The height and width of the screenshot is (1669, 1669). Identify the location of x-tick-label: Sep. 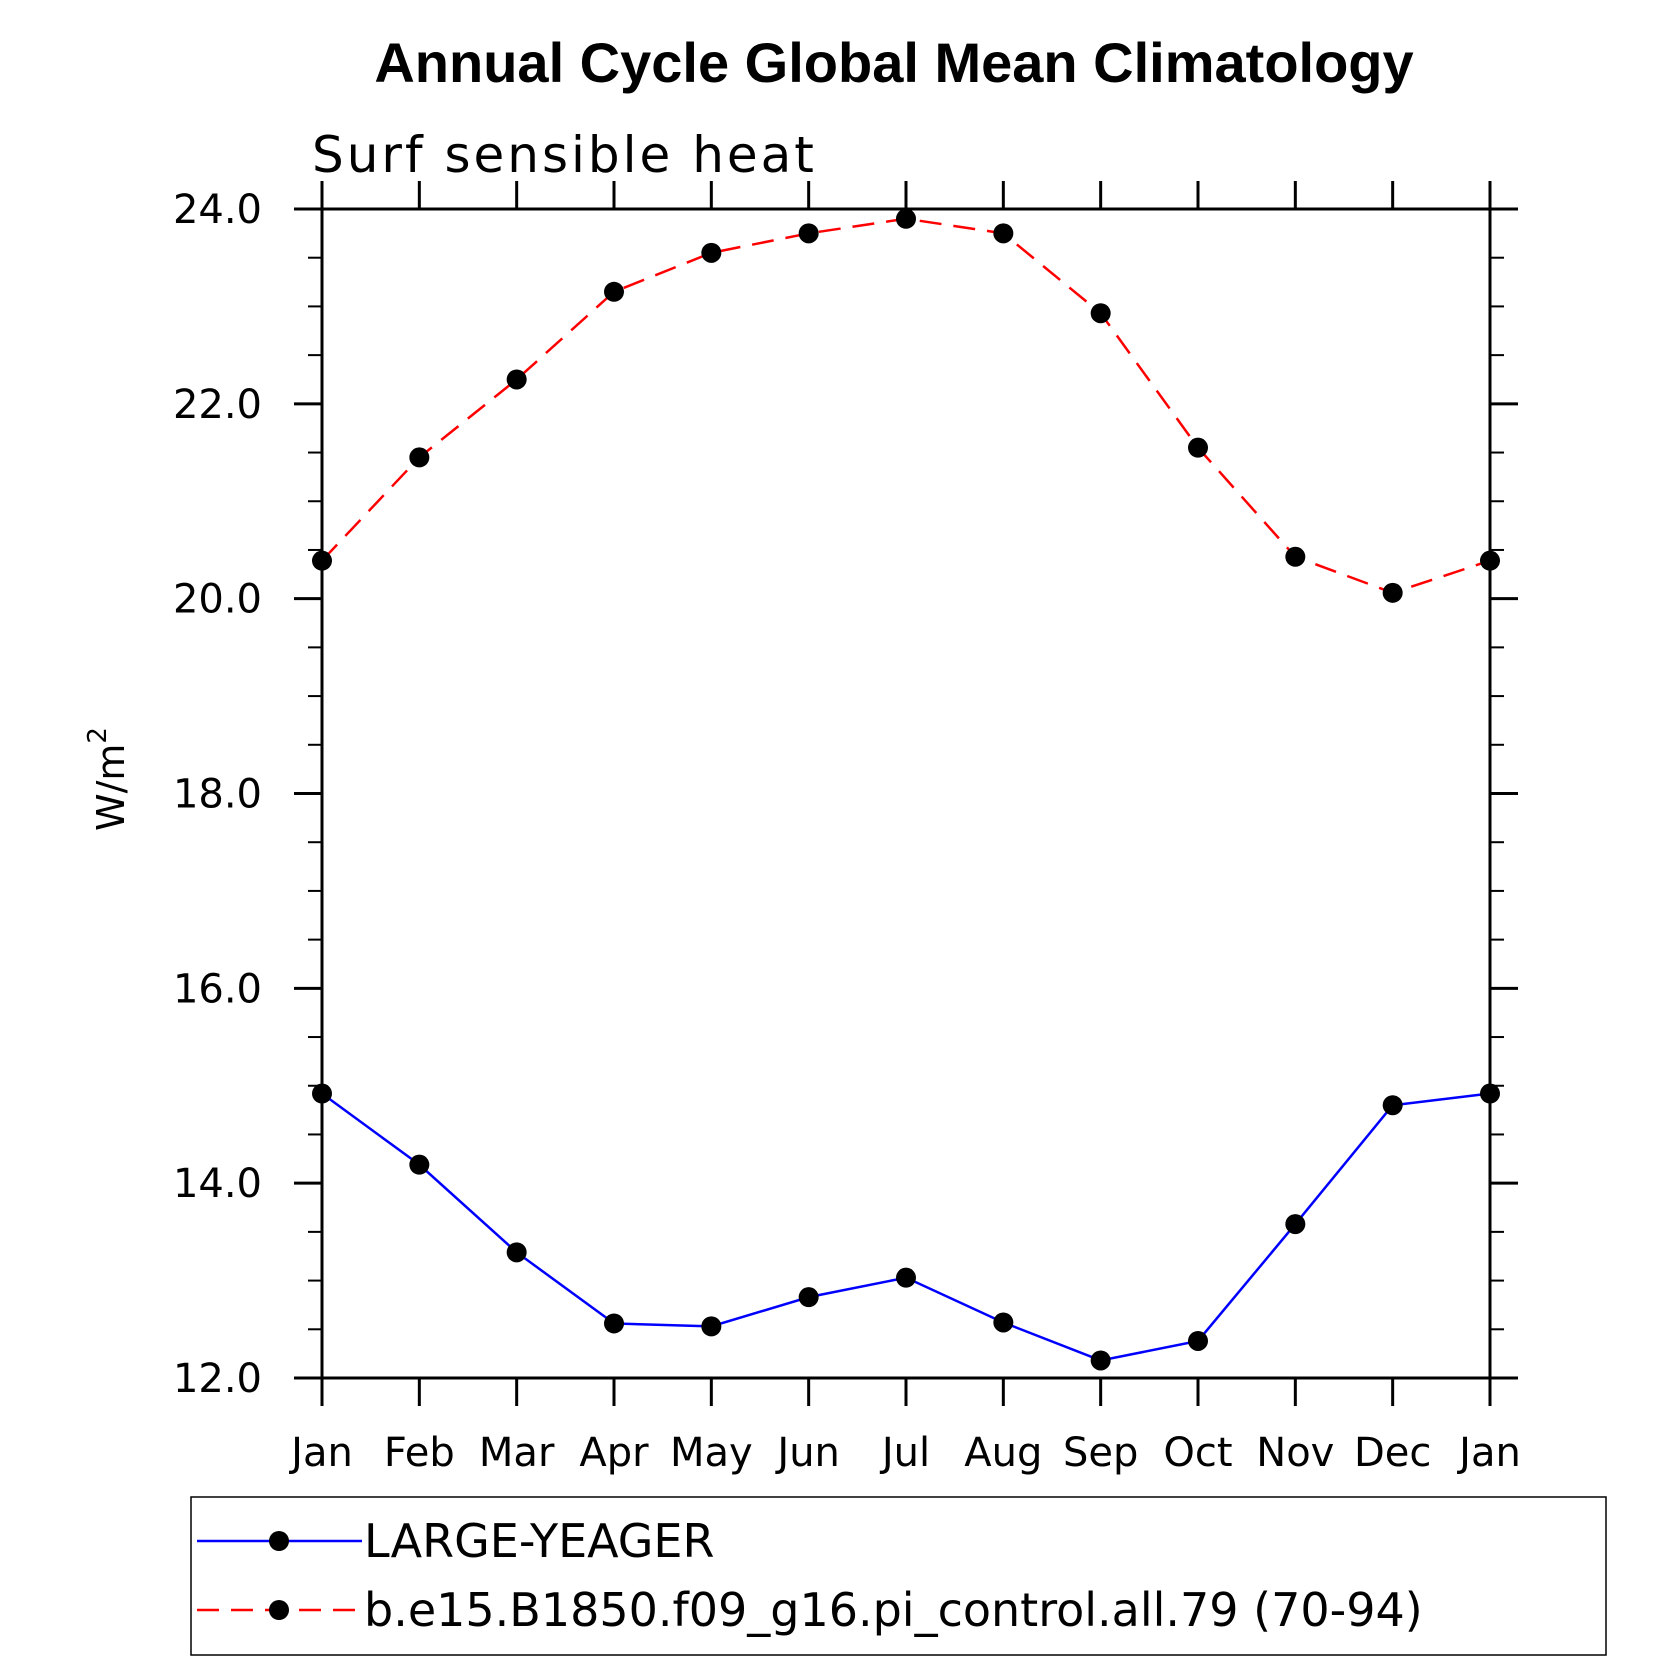
(1100, 1453).